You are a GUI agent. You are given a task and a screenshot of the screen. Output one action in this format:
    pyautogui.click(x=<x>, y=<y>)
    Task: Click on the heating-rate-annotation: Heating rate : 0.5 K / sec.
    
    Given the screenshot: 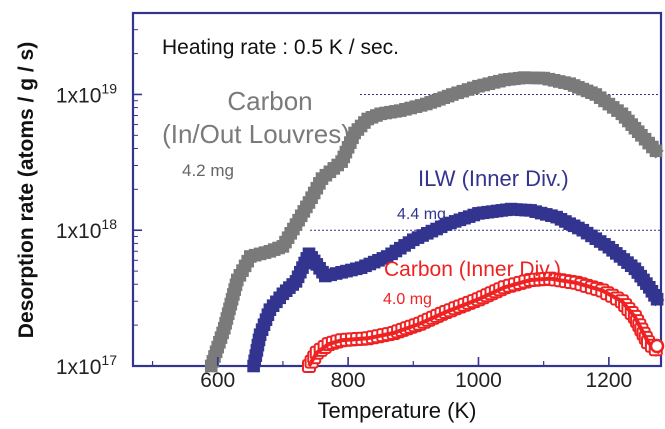 What is the action you would take?
    pyautogui.click(x=280, y=47)
    